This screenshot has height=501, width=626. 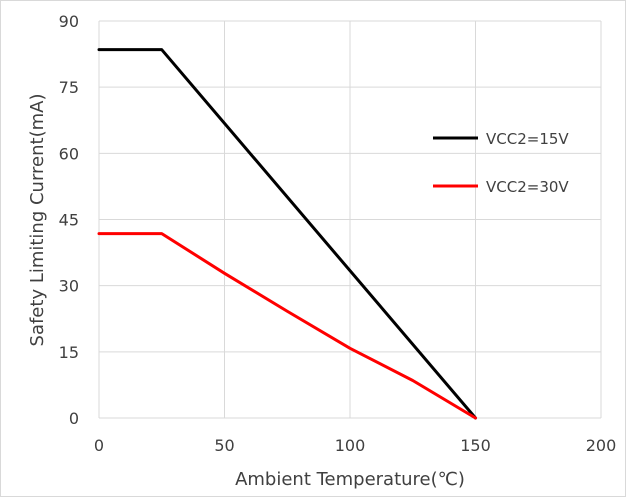 What do you see at coordinates (527, 187) in the screenshot?
I see `legend-label-2: VCC2=30V` at bounding box center [527, 187].